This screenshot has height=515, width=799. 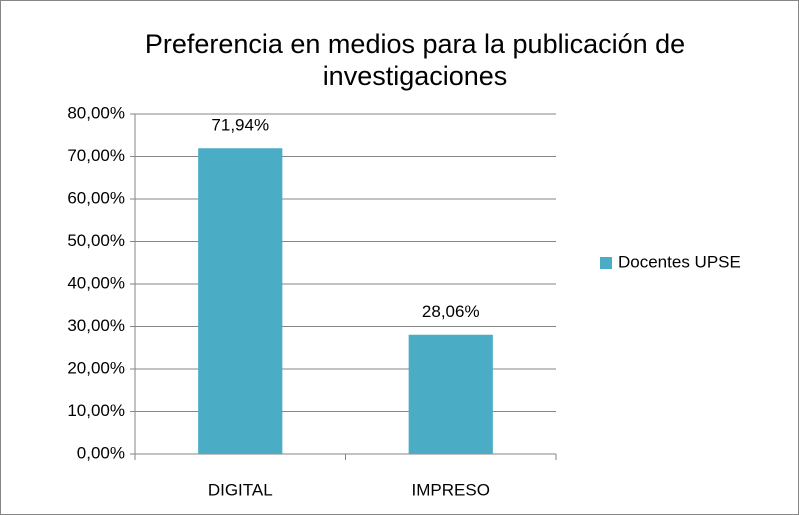 I want to click on y-tick-label: 30,00%, so click(x=96, y=325).